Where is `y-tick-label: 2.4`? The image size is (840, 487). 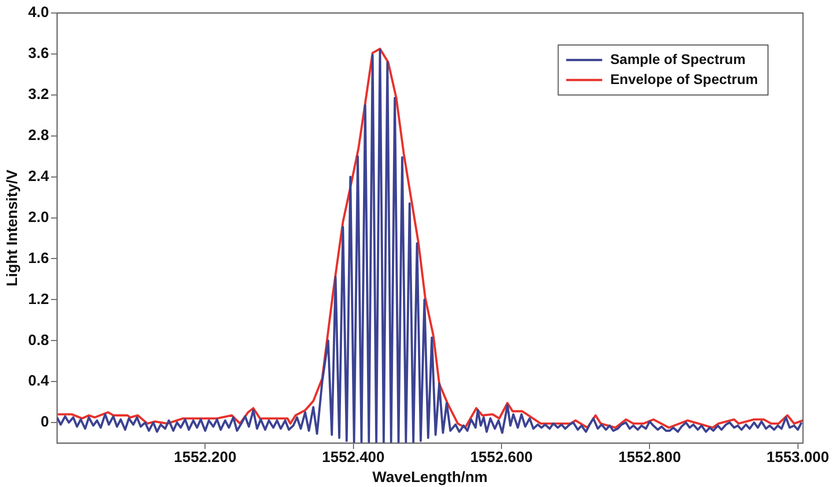 y-tick-label: 2.4 is located at coordinates (39, 176).